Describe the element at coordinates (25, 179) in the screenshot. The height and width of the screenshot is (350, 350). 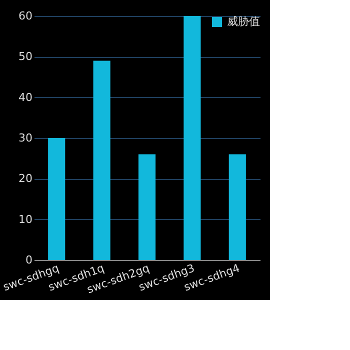
I see `y-tick-label: 20` at that location.